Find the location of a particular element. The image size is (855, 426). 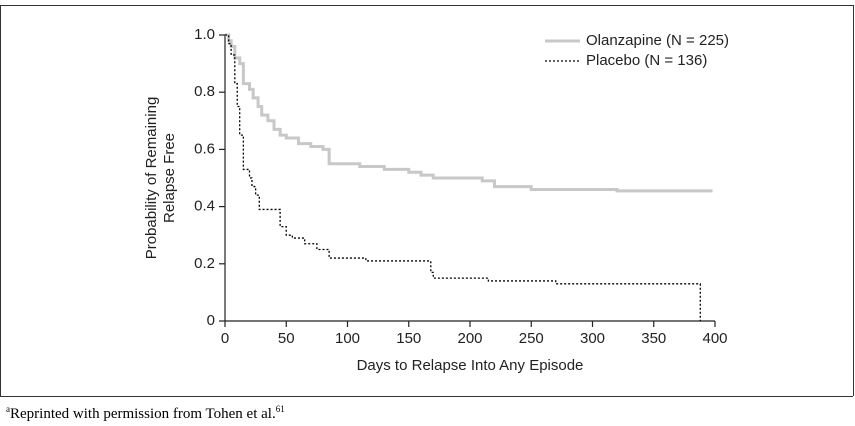

legend-label: Placebo (N = 136) is located at coordinates (646, 60).